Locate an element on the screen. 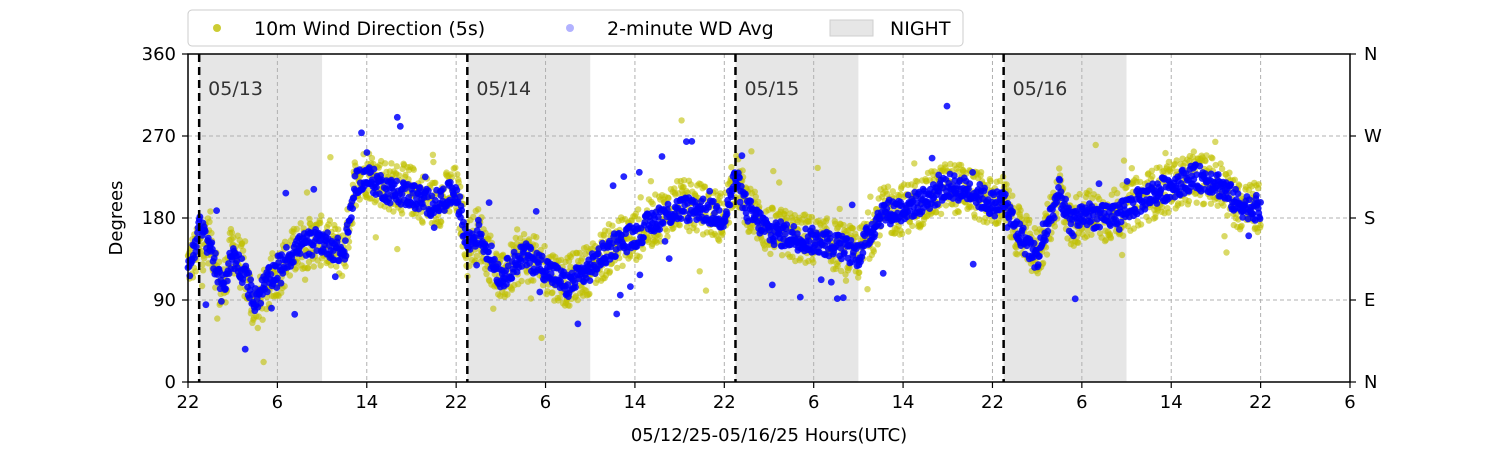 Image resolution: width=1500 pixels, height=450 pixels. x-axis-label: 05/12/25-05/16/25 Hours(UTC) is located at coordinates (769, 435).